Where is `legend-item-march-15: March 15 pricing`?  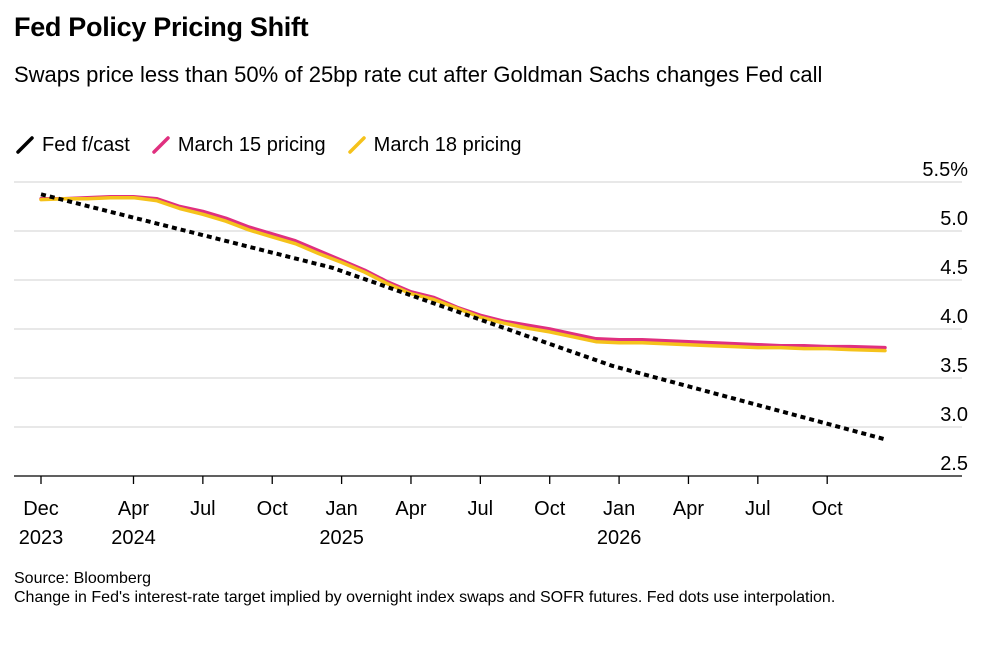
legend-item-march-15: March 15 pricing is located at coordinates (239, 145).